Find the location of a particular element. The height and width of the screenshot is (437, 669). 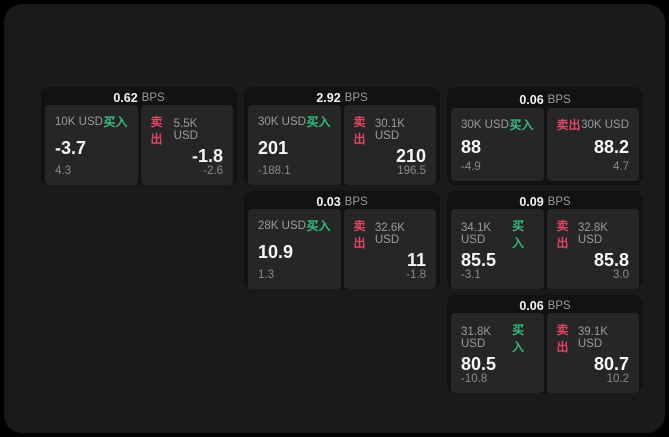

sell-size-label: 39.1K USD is located at coordinates (592, 338).